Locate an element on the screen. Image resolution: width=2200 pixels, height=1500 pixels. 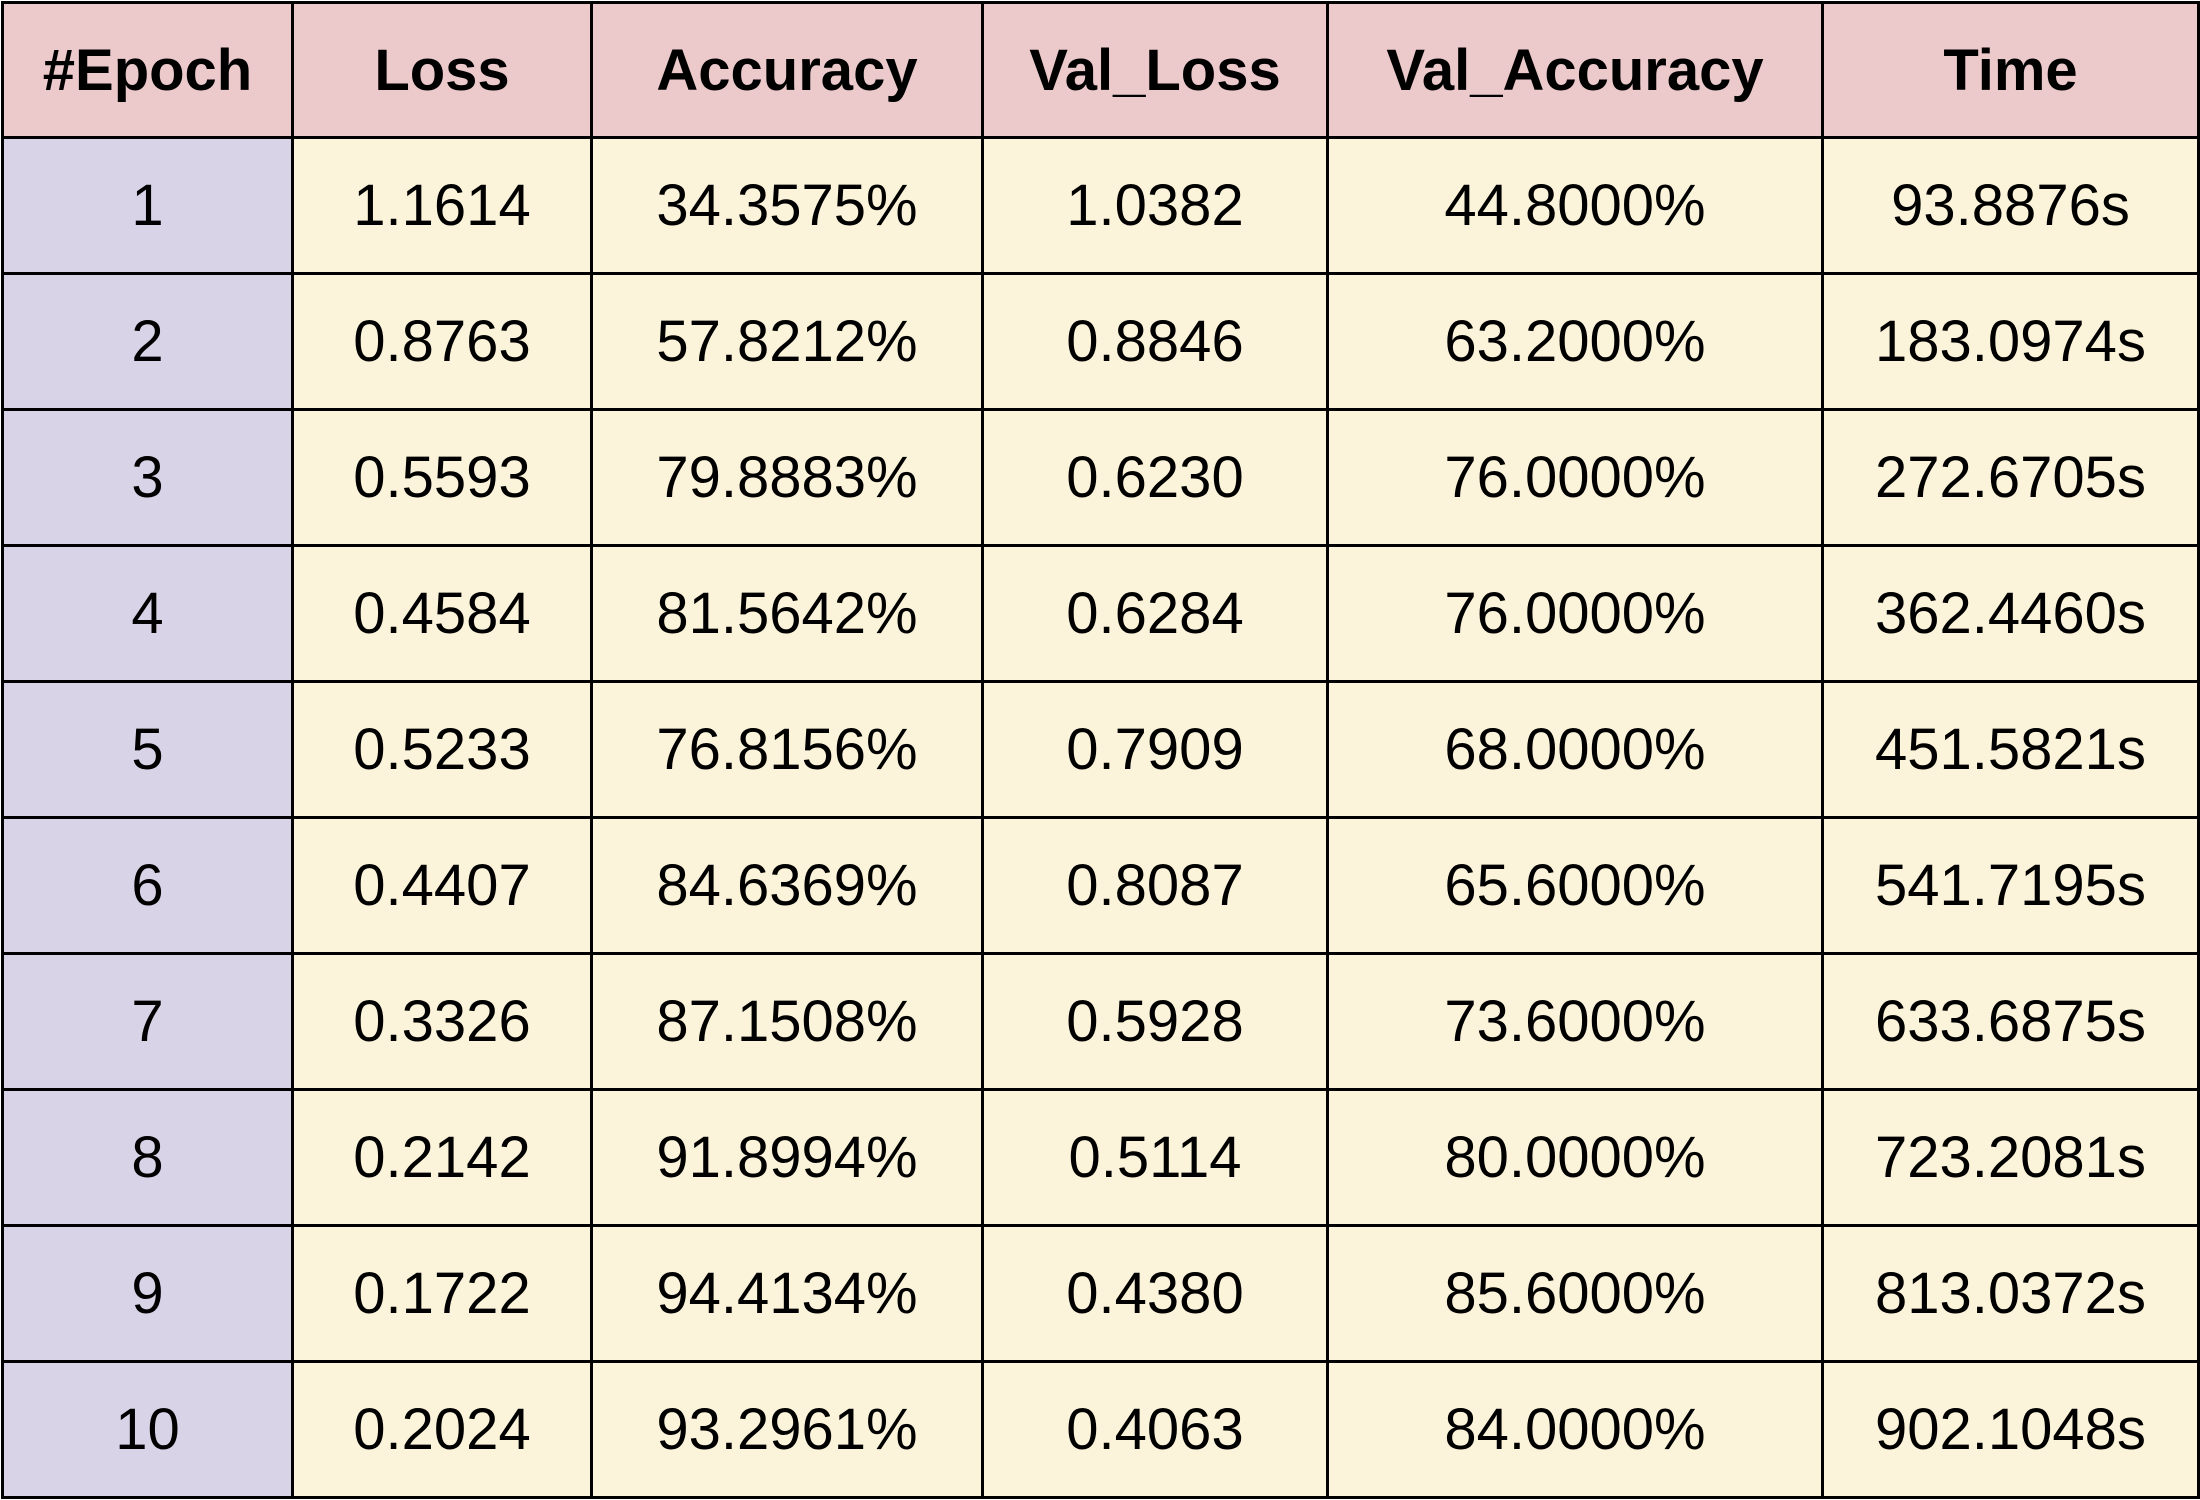
table-row: 6 0.4407 84.6369% 0.8087 65.6000% 541.7195s is located at coordinates (1100, 885).